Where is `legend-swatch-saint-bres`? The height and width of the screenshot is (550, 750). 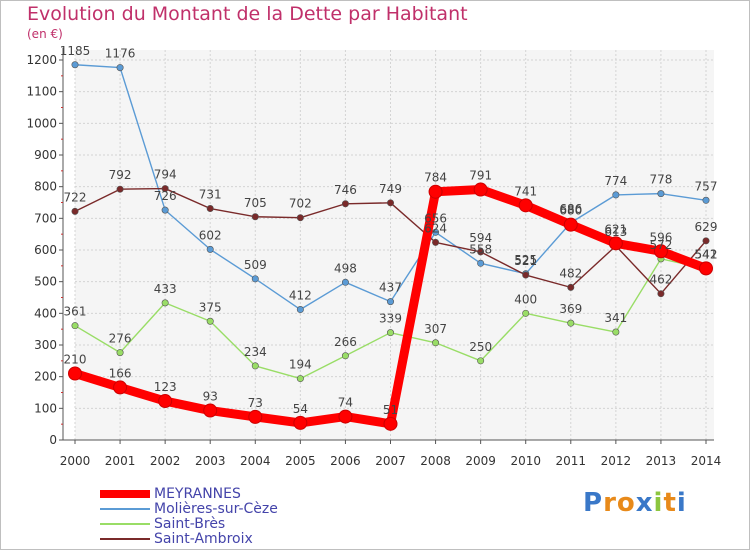
legend-swatch-saint-bres is located at coordinates (125, 524).